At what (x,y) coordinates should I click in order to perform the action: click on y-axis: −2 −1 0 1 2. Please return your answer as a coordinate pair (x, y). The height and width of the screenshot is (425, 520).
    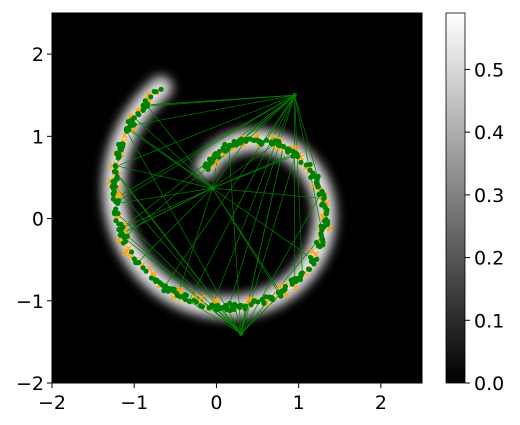
    Looking at the image, I should click on (34, 219).